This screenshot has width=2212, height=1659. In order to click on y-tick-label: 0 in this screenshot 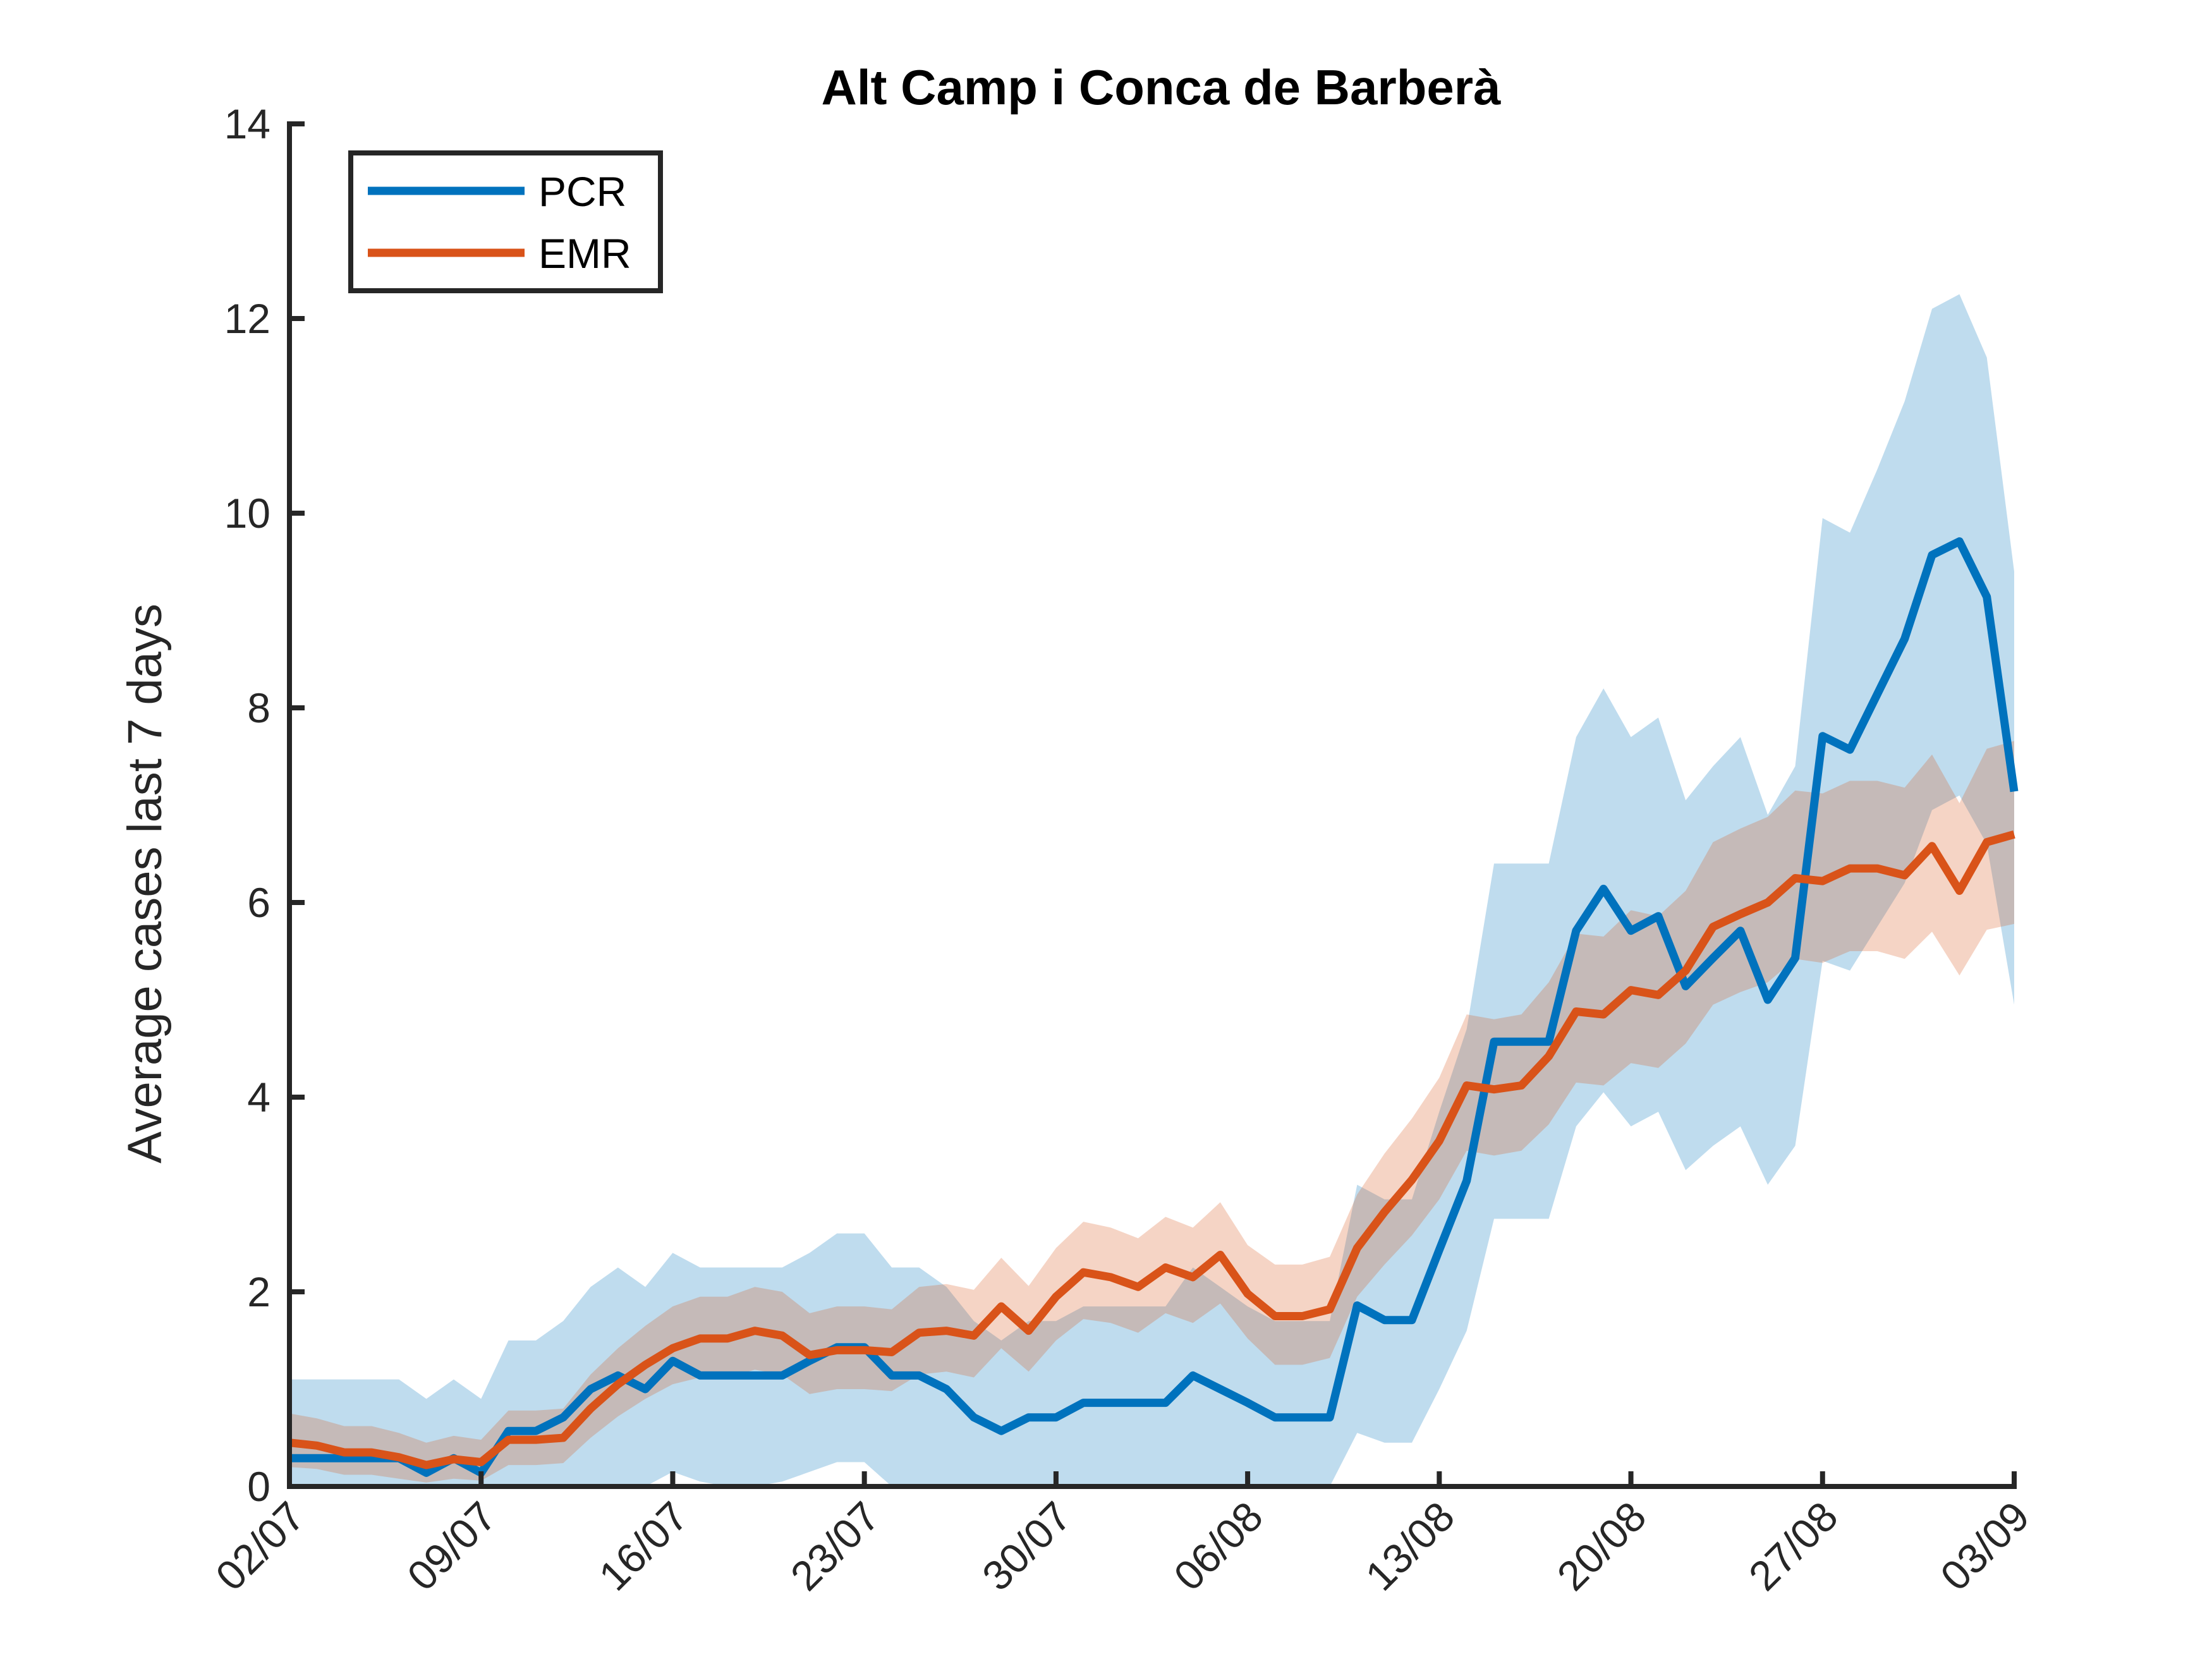, I will do `click(258, 1486)`.